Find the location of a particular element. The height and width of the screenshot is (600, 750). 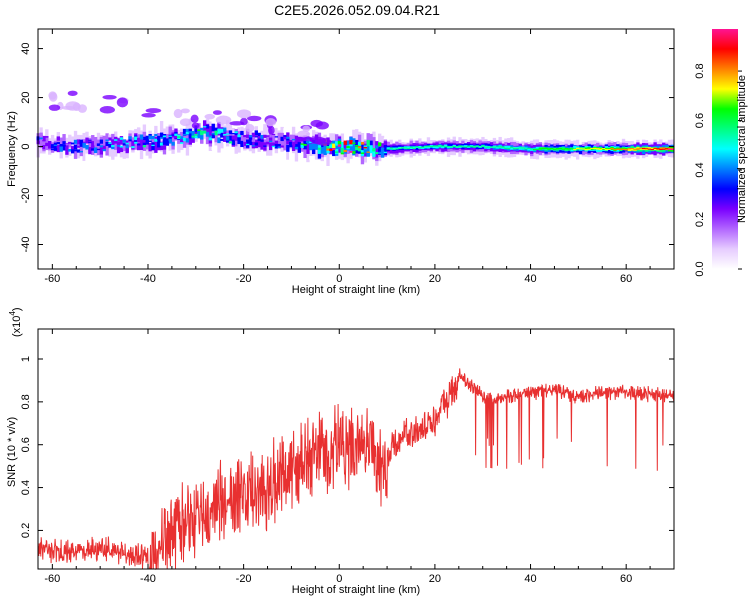

snr-ytick-label: 1 is located at coordinates (26, 359).